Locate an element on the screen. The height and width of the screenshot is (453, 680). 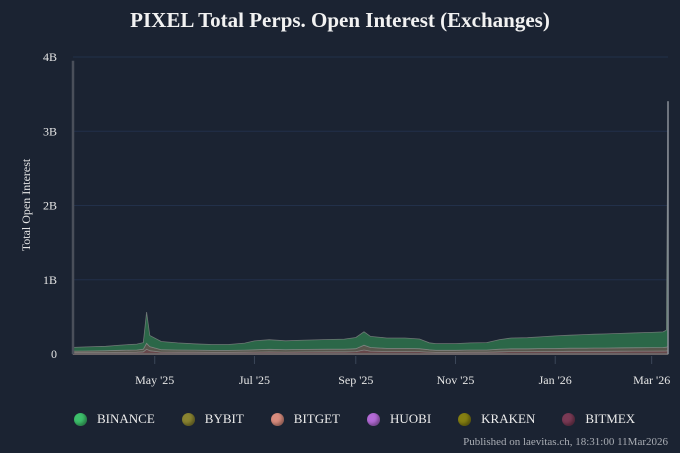
y-tick-label: 0 is located at coordinates (54, 354).